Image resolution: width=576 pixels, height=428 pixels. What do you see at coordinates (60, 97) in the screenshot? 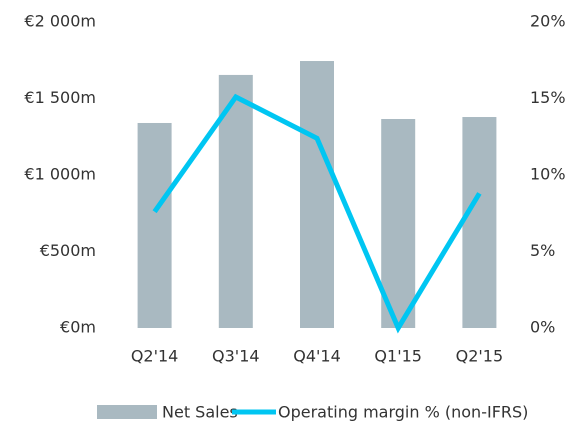
I see `y-tick-label: €1 500m` at bounding box center [60, 97].